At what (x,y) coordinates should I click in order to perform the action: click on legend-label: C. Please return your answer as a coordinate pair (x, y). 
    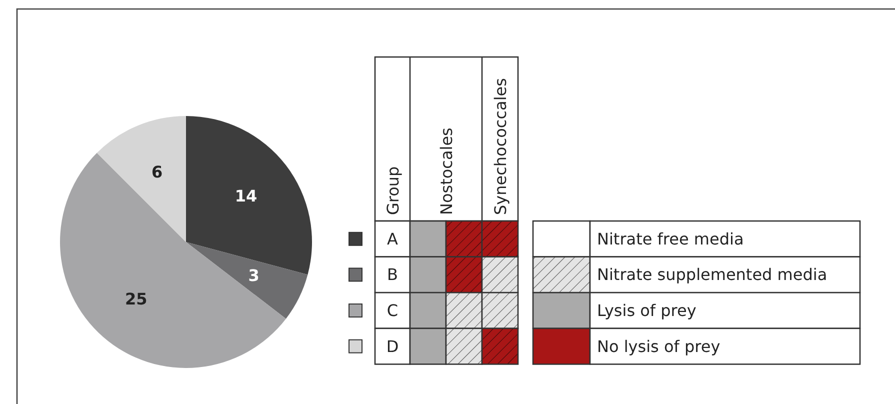
    Looking at the image, I should click on (392, 310).